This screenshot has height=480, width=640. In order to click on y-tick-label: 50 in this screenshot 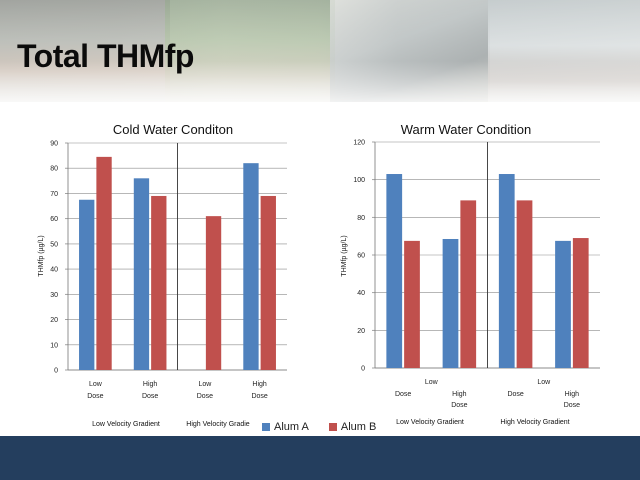, I will do `click(54, 244)`.